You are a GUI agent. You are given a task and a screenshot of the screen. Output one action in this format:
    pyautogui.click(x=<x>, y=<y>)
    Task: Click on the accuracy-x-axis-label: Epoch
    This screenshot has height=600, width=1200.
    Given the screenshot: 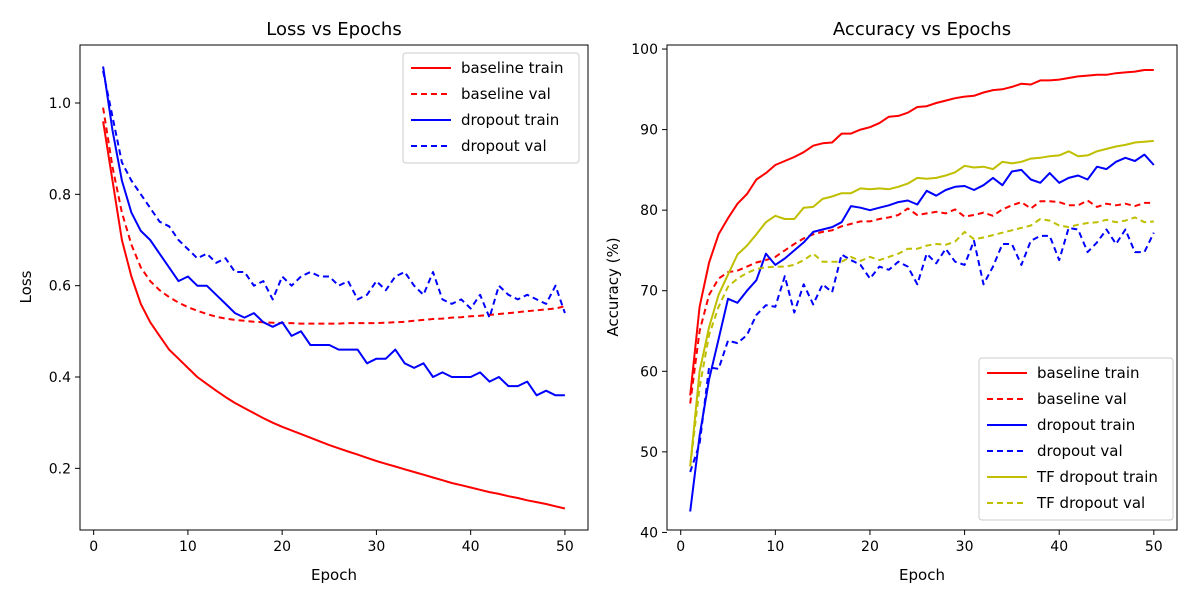 What is the action you would take?
    pyautogui.click(x=922, y=575)
    